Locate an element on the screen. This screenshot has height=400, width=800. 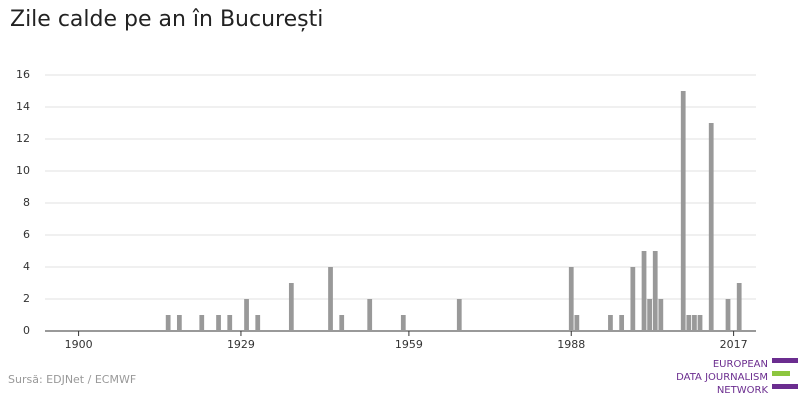
x-tick-label: 1929 is located at coordinates (241, 344).